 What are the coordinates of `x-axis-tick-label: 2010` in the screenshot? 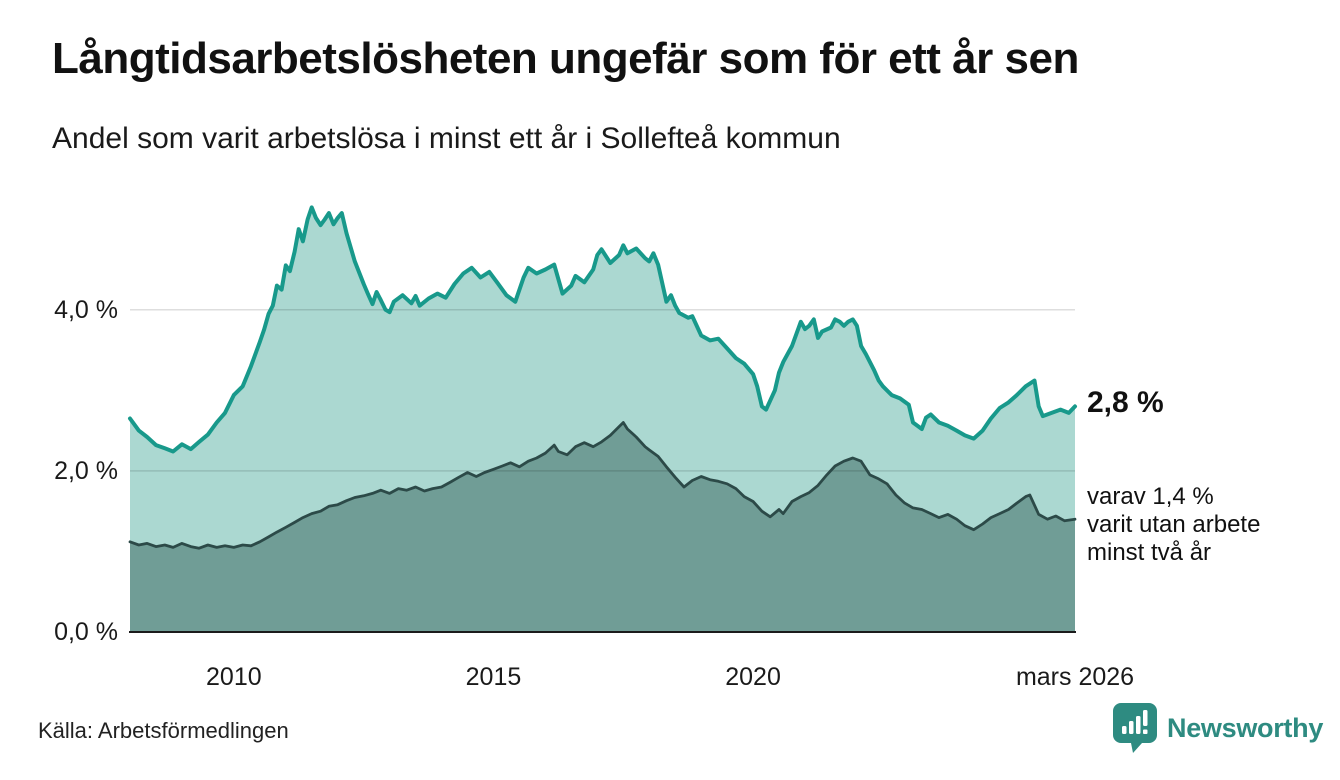 It's located at (234, 677).